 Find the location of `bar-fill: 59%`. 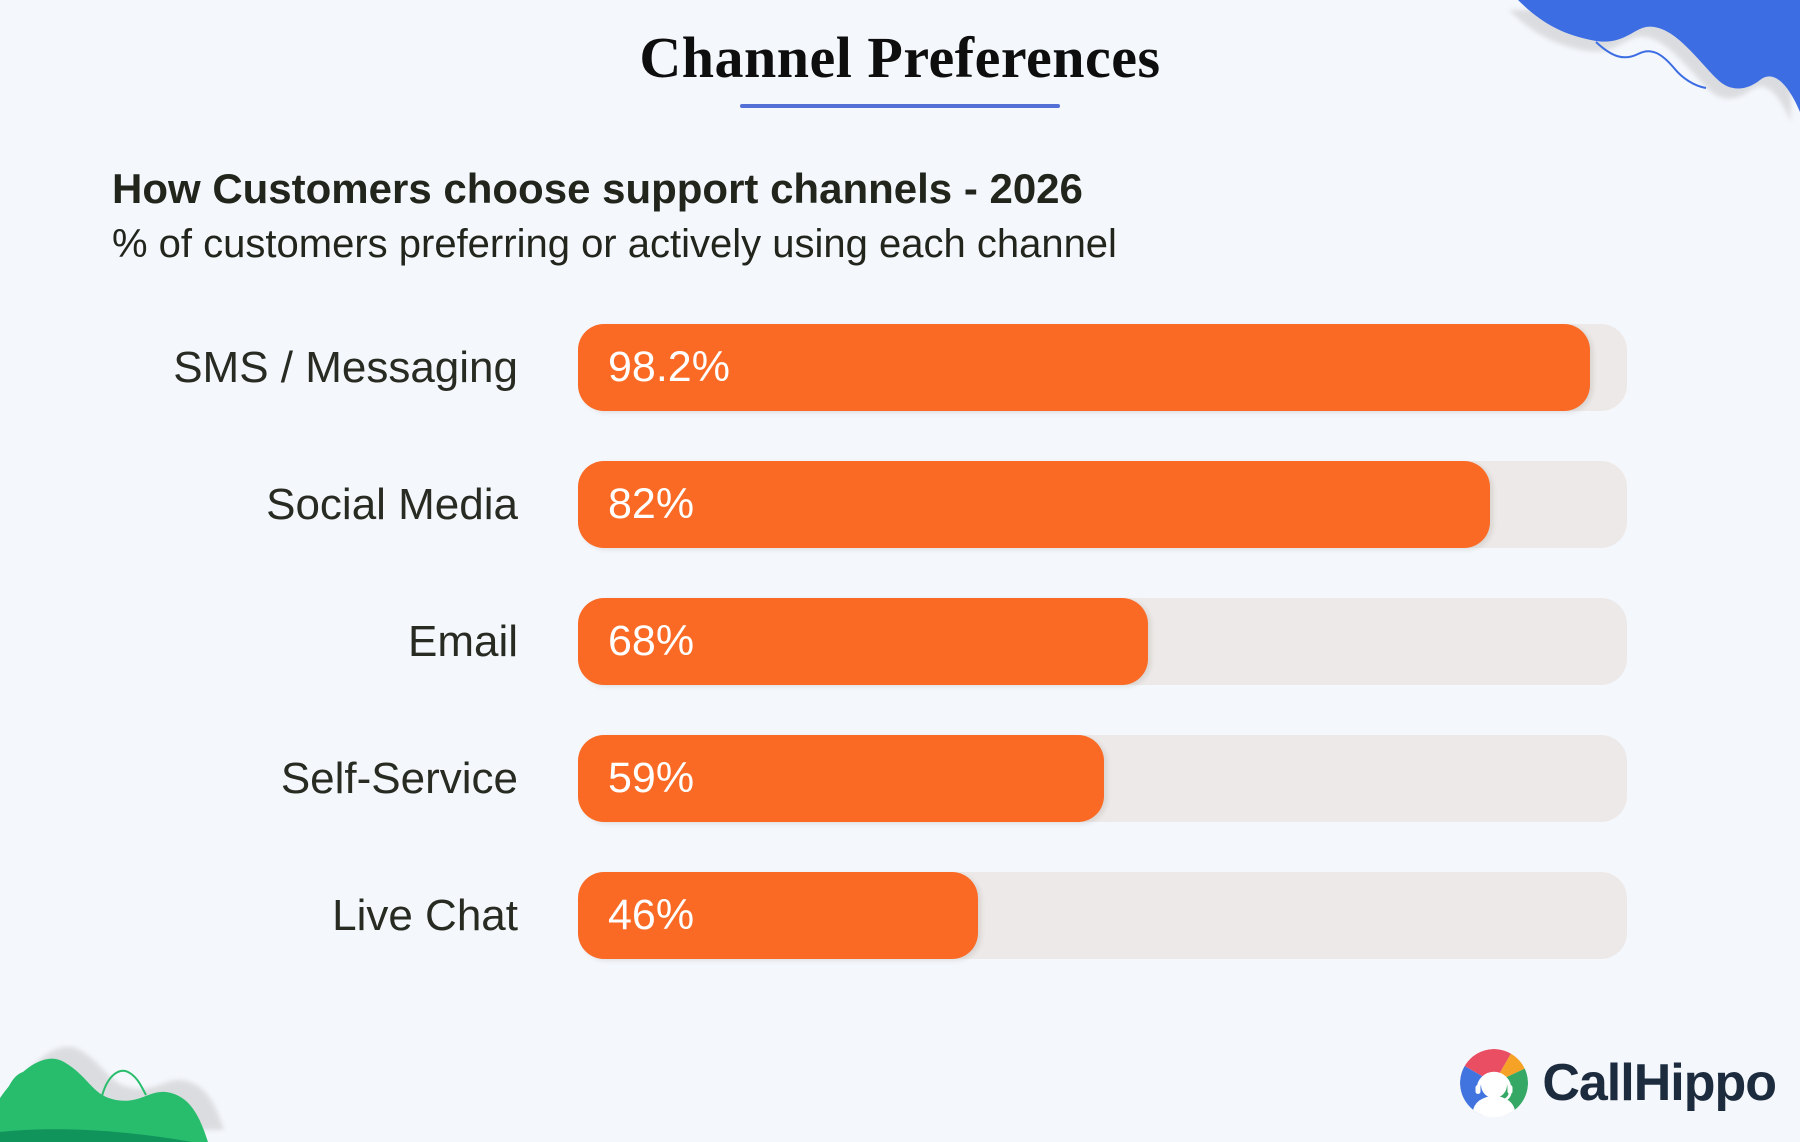

bar-fill: 59% is located at coordinates (841, 779).